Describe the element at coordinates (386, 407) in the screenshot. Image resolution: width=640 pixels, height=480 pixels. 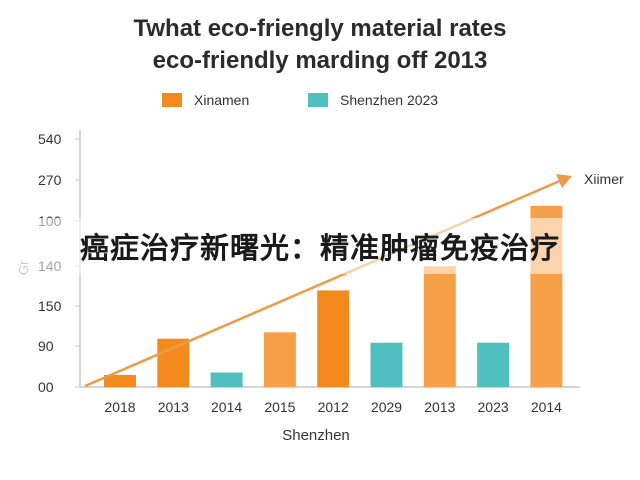
I see `x-tick-label: 2029` at that location.